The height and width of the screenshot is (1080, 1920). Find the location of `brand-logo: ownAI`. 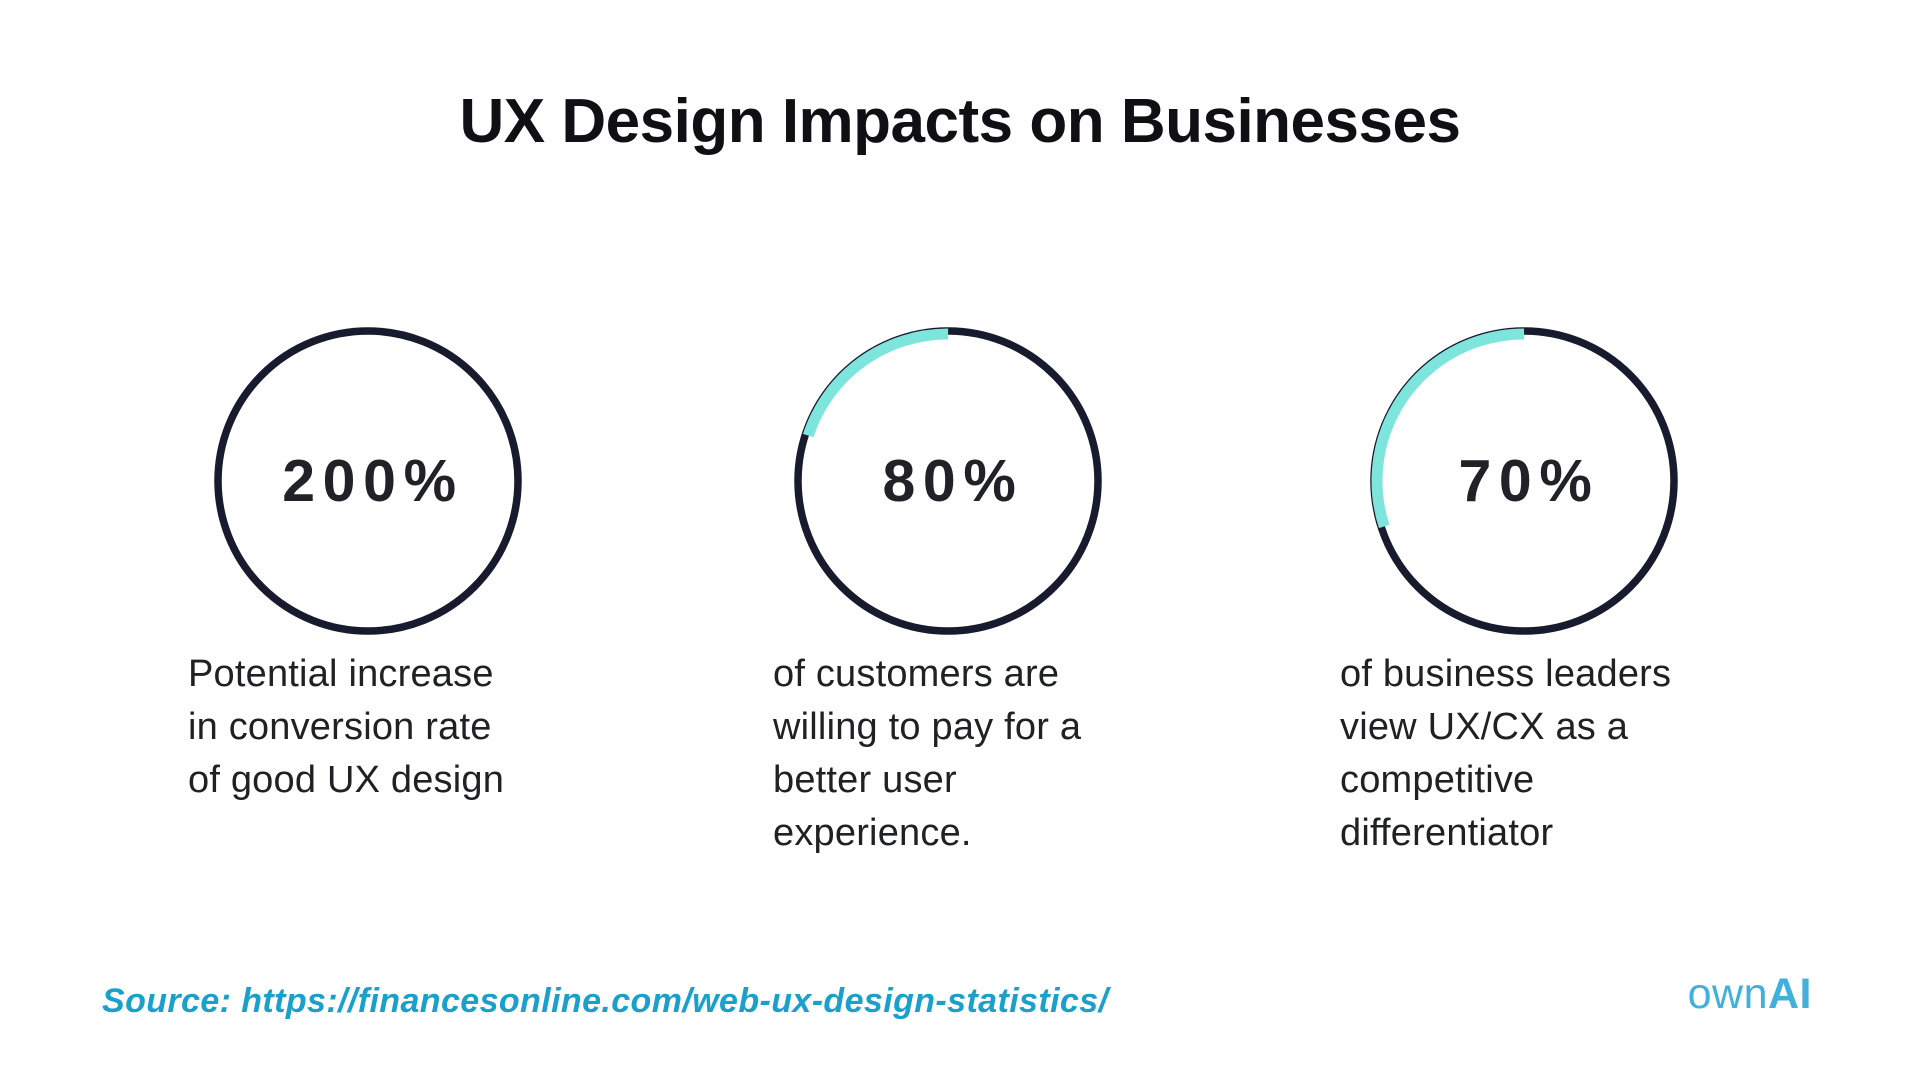

brand-logo: ownAI is located at coordinates (1750, 994).